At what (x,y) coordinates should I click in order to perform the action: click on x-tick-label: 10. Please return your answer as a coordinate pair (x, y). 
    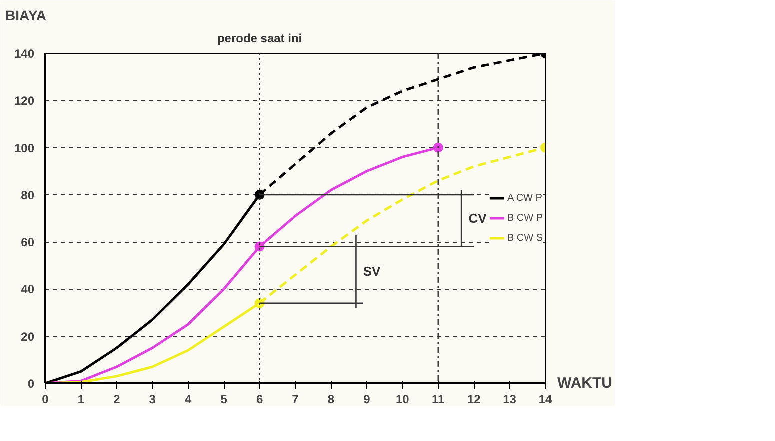
    Looking at the image, I should click on (403, 399).